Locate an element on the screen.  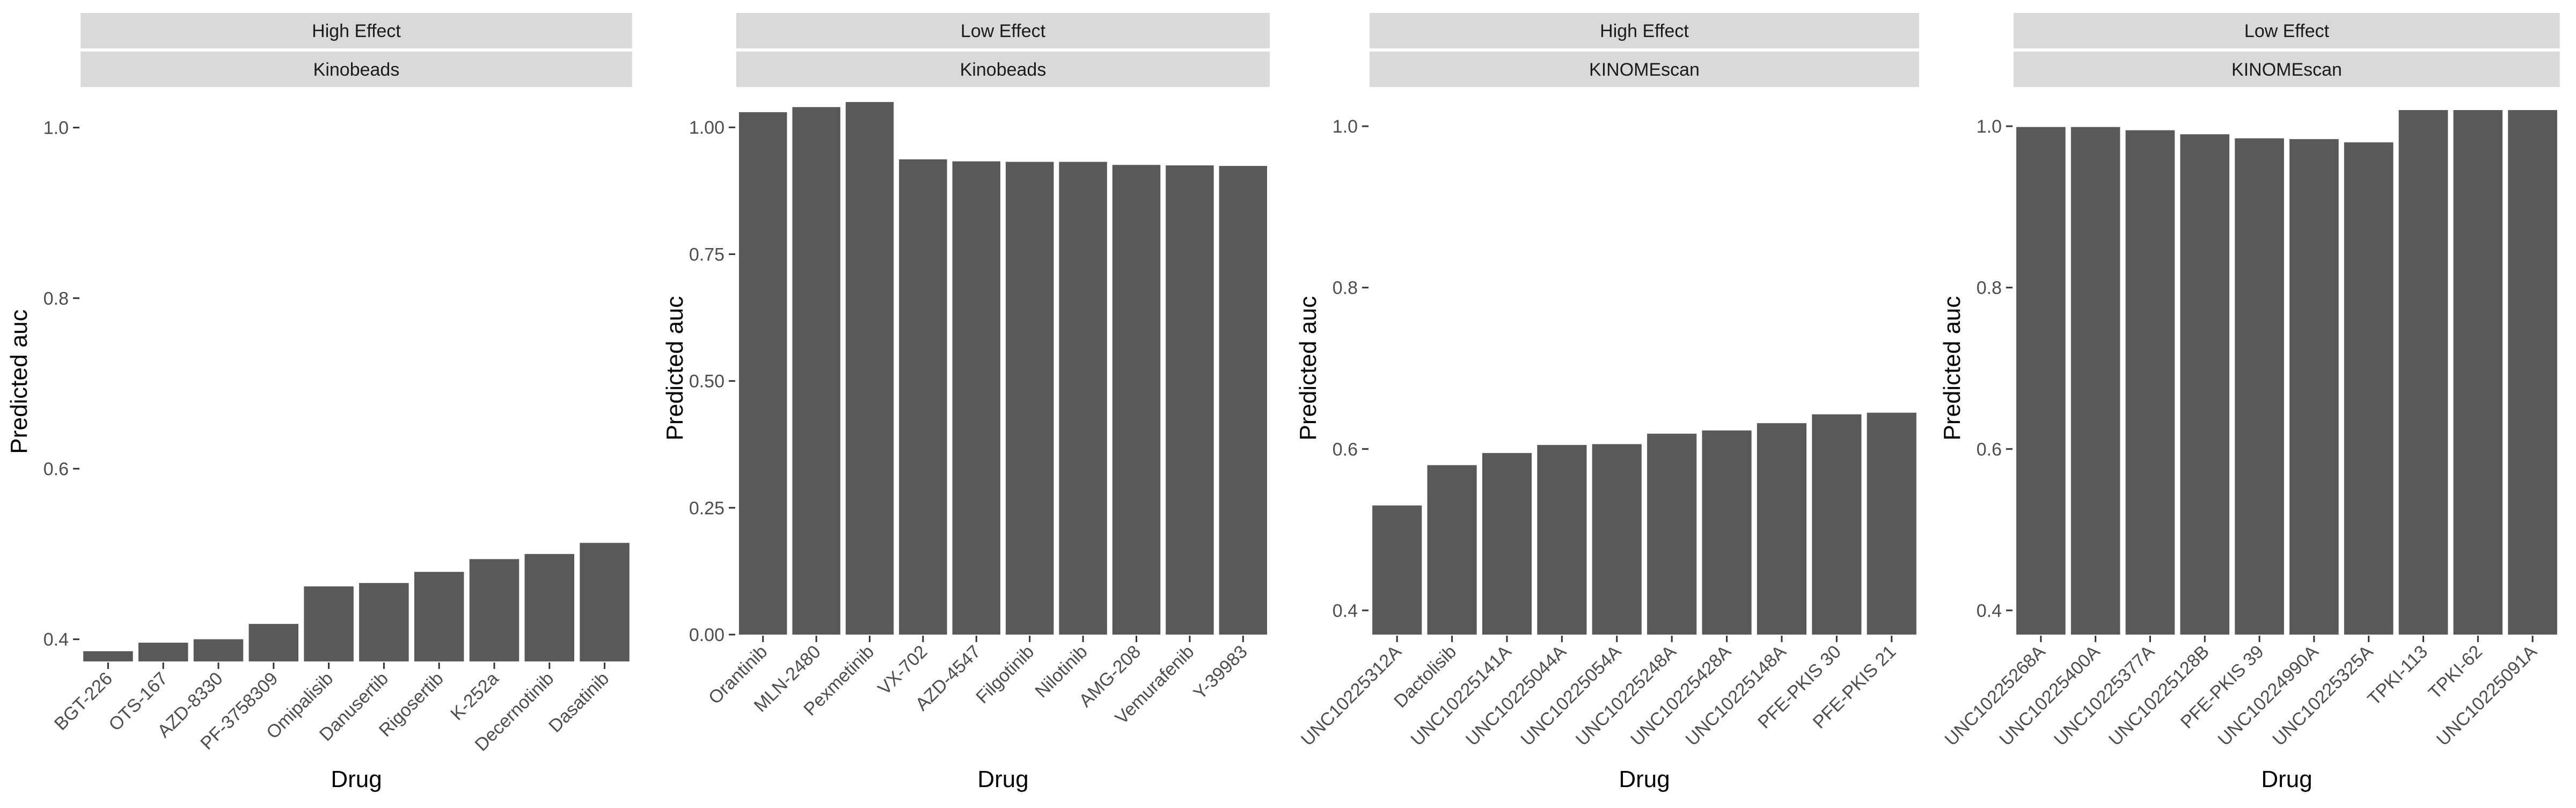
x-tick-label: UNC10225148A is located at coordinates (1736, 696).